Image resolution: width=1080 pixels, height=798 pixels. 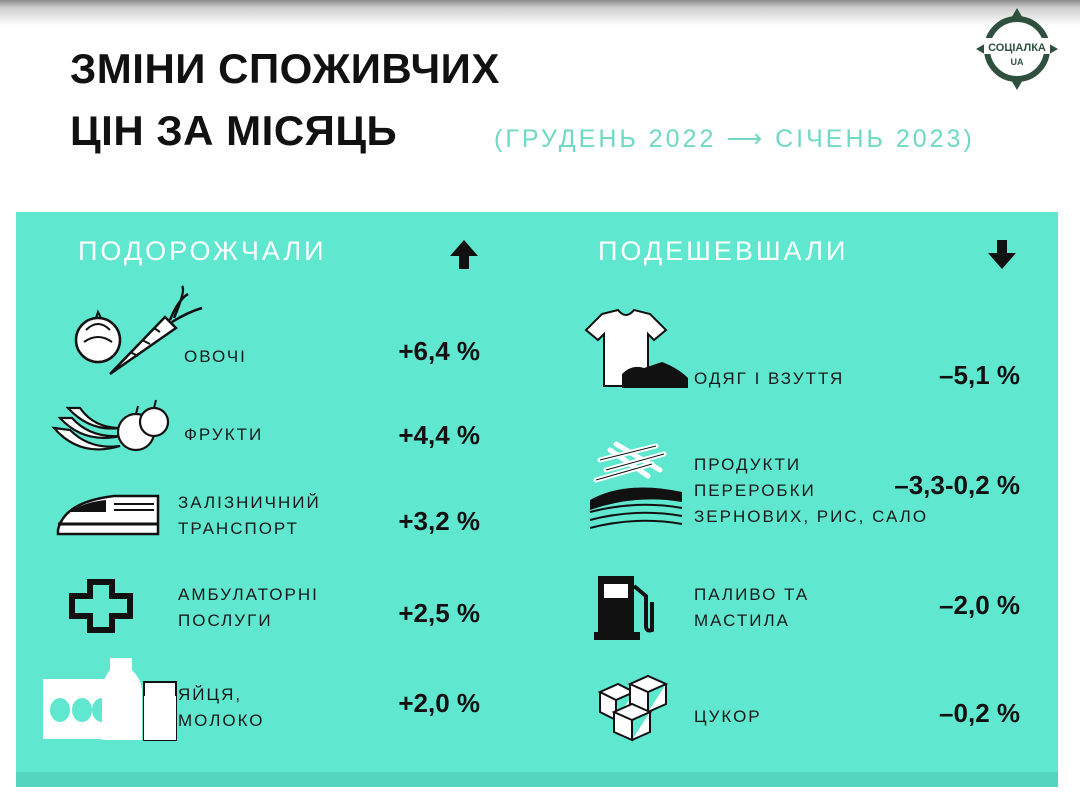 I want to click on value-eggs-milk: +2,0 %, so click(x=439, y=703).